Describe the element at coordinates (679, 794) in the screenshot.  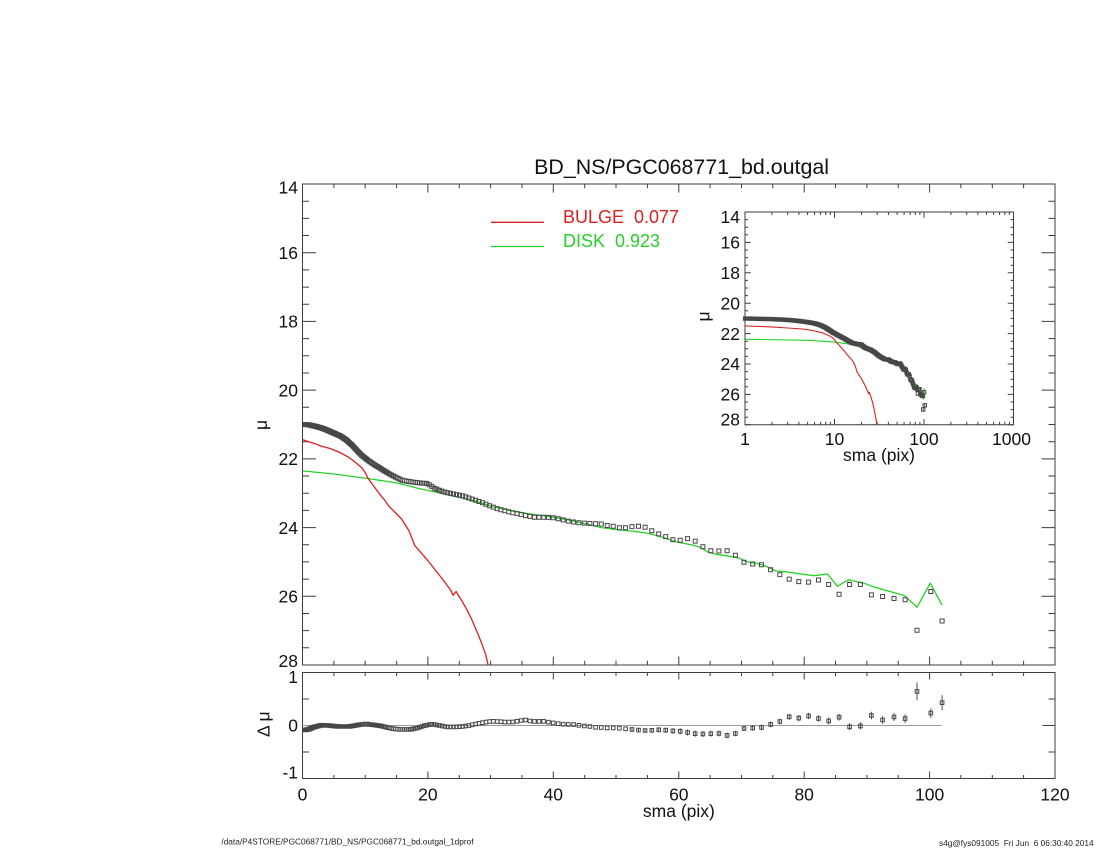
I see `svg-text: 60` at that location.